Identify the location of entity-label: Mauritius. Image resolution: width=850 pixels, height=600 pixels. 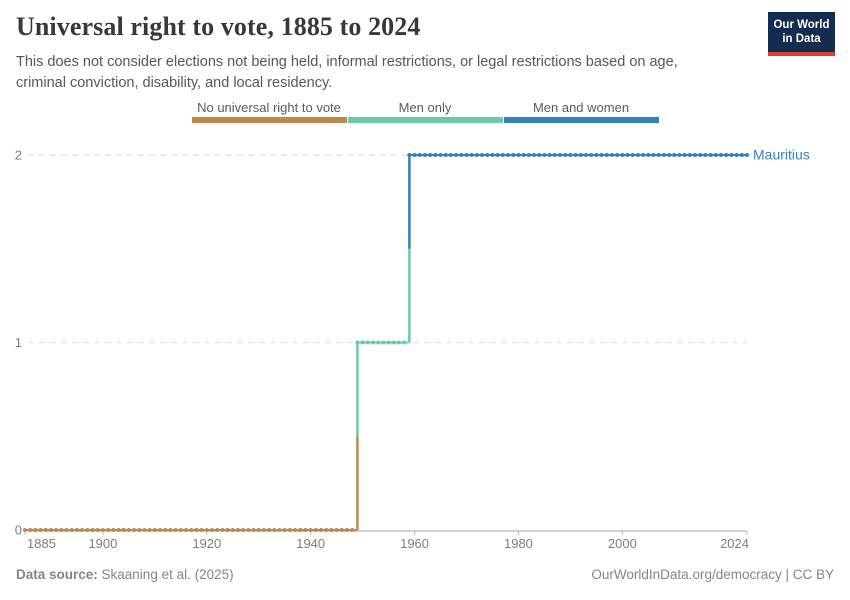
(781, 155).